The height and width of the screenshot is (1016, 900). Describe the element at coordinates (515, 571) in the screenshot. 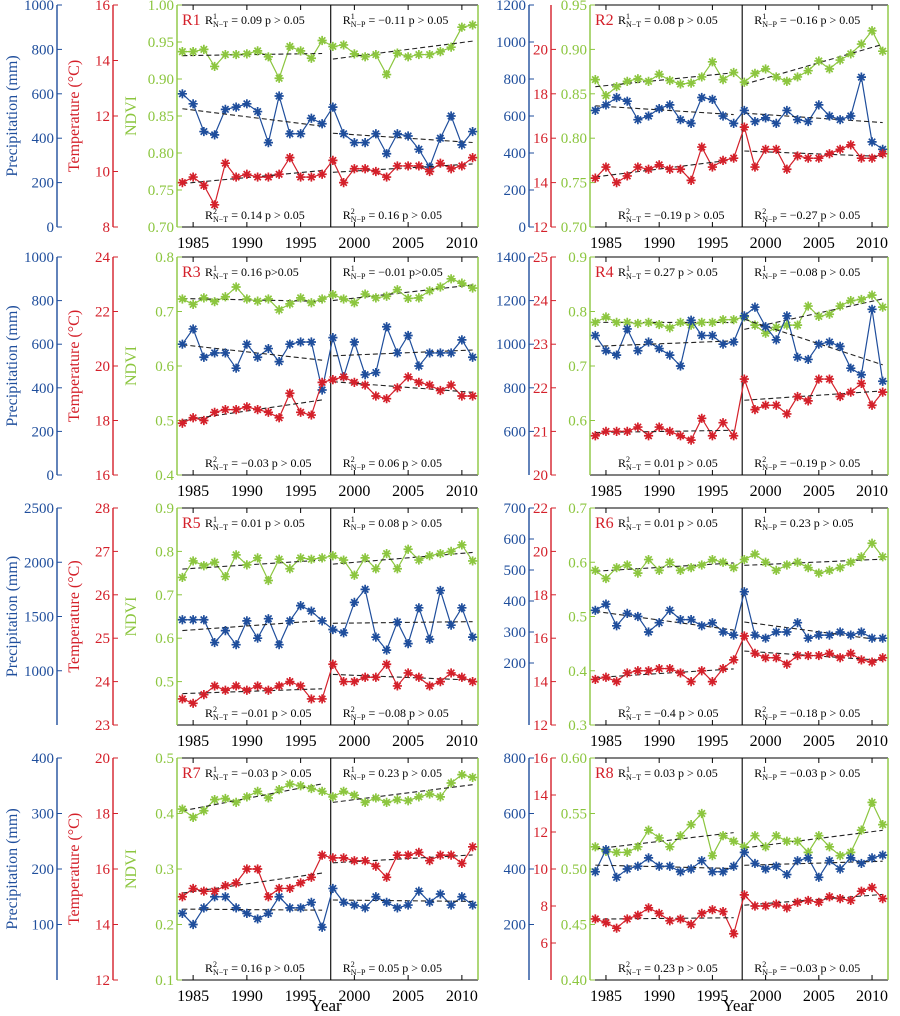

I see `precip-tick-label: 500` at that location.